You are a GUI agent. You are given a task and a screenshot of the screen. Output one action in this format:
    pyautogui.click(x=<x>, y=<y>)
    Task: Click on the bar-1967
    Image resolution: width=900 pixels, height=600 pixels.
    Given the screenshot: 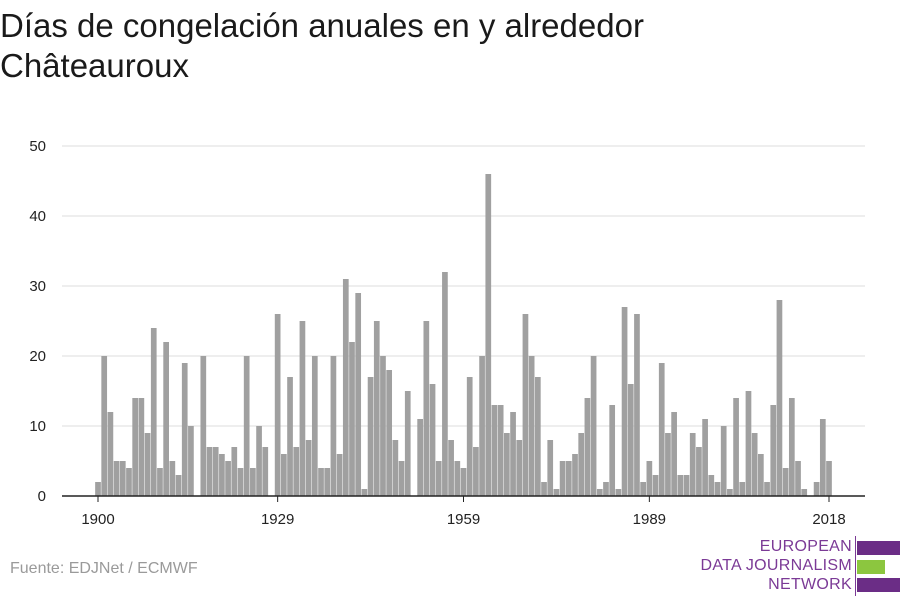 What is the action you would take?
    pyautogui.click(x=513, y=454)
    